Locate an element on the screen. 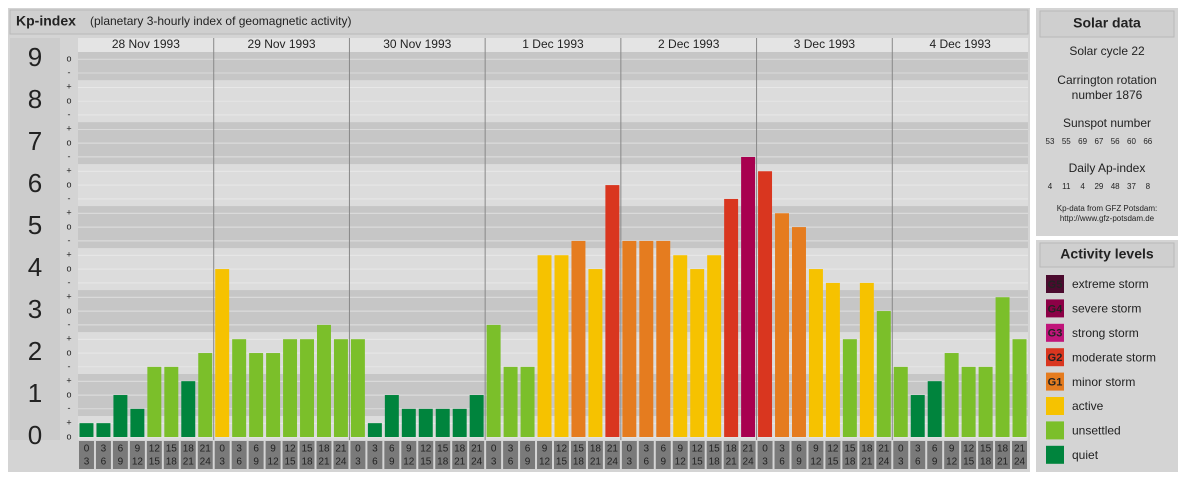 The height and width of the screenshot is (480, 1184). sunspot-value: 53 is located at coordinates (1050, 141).